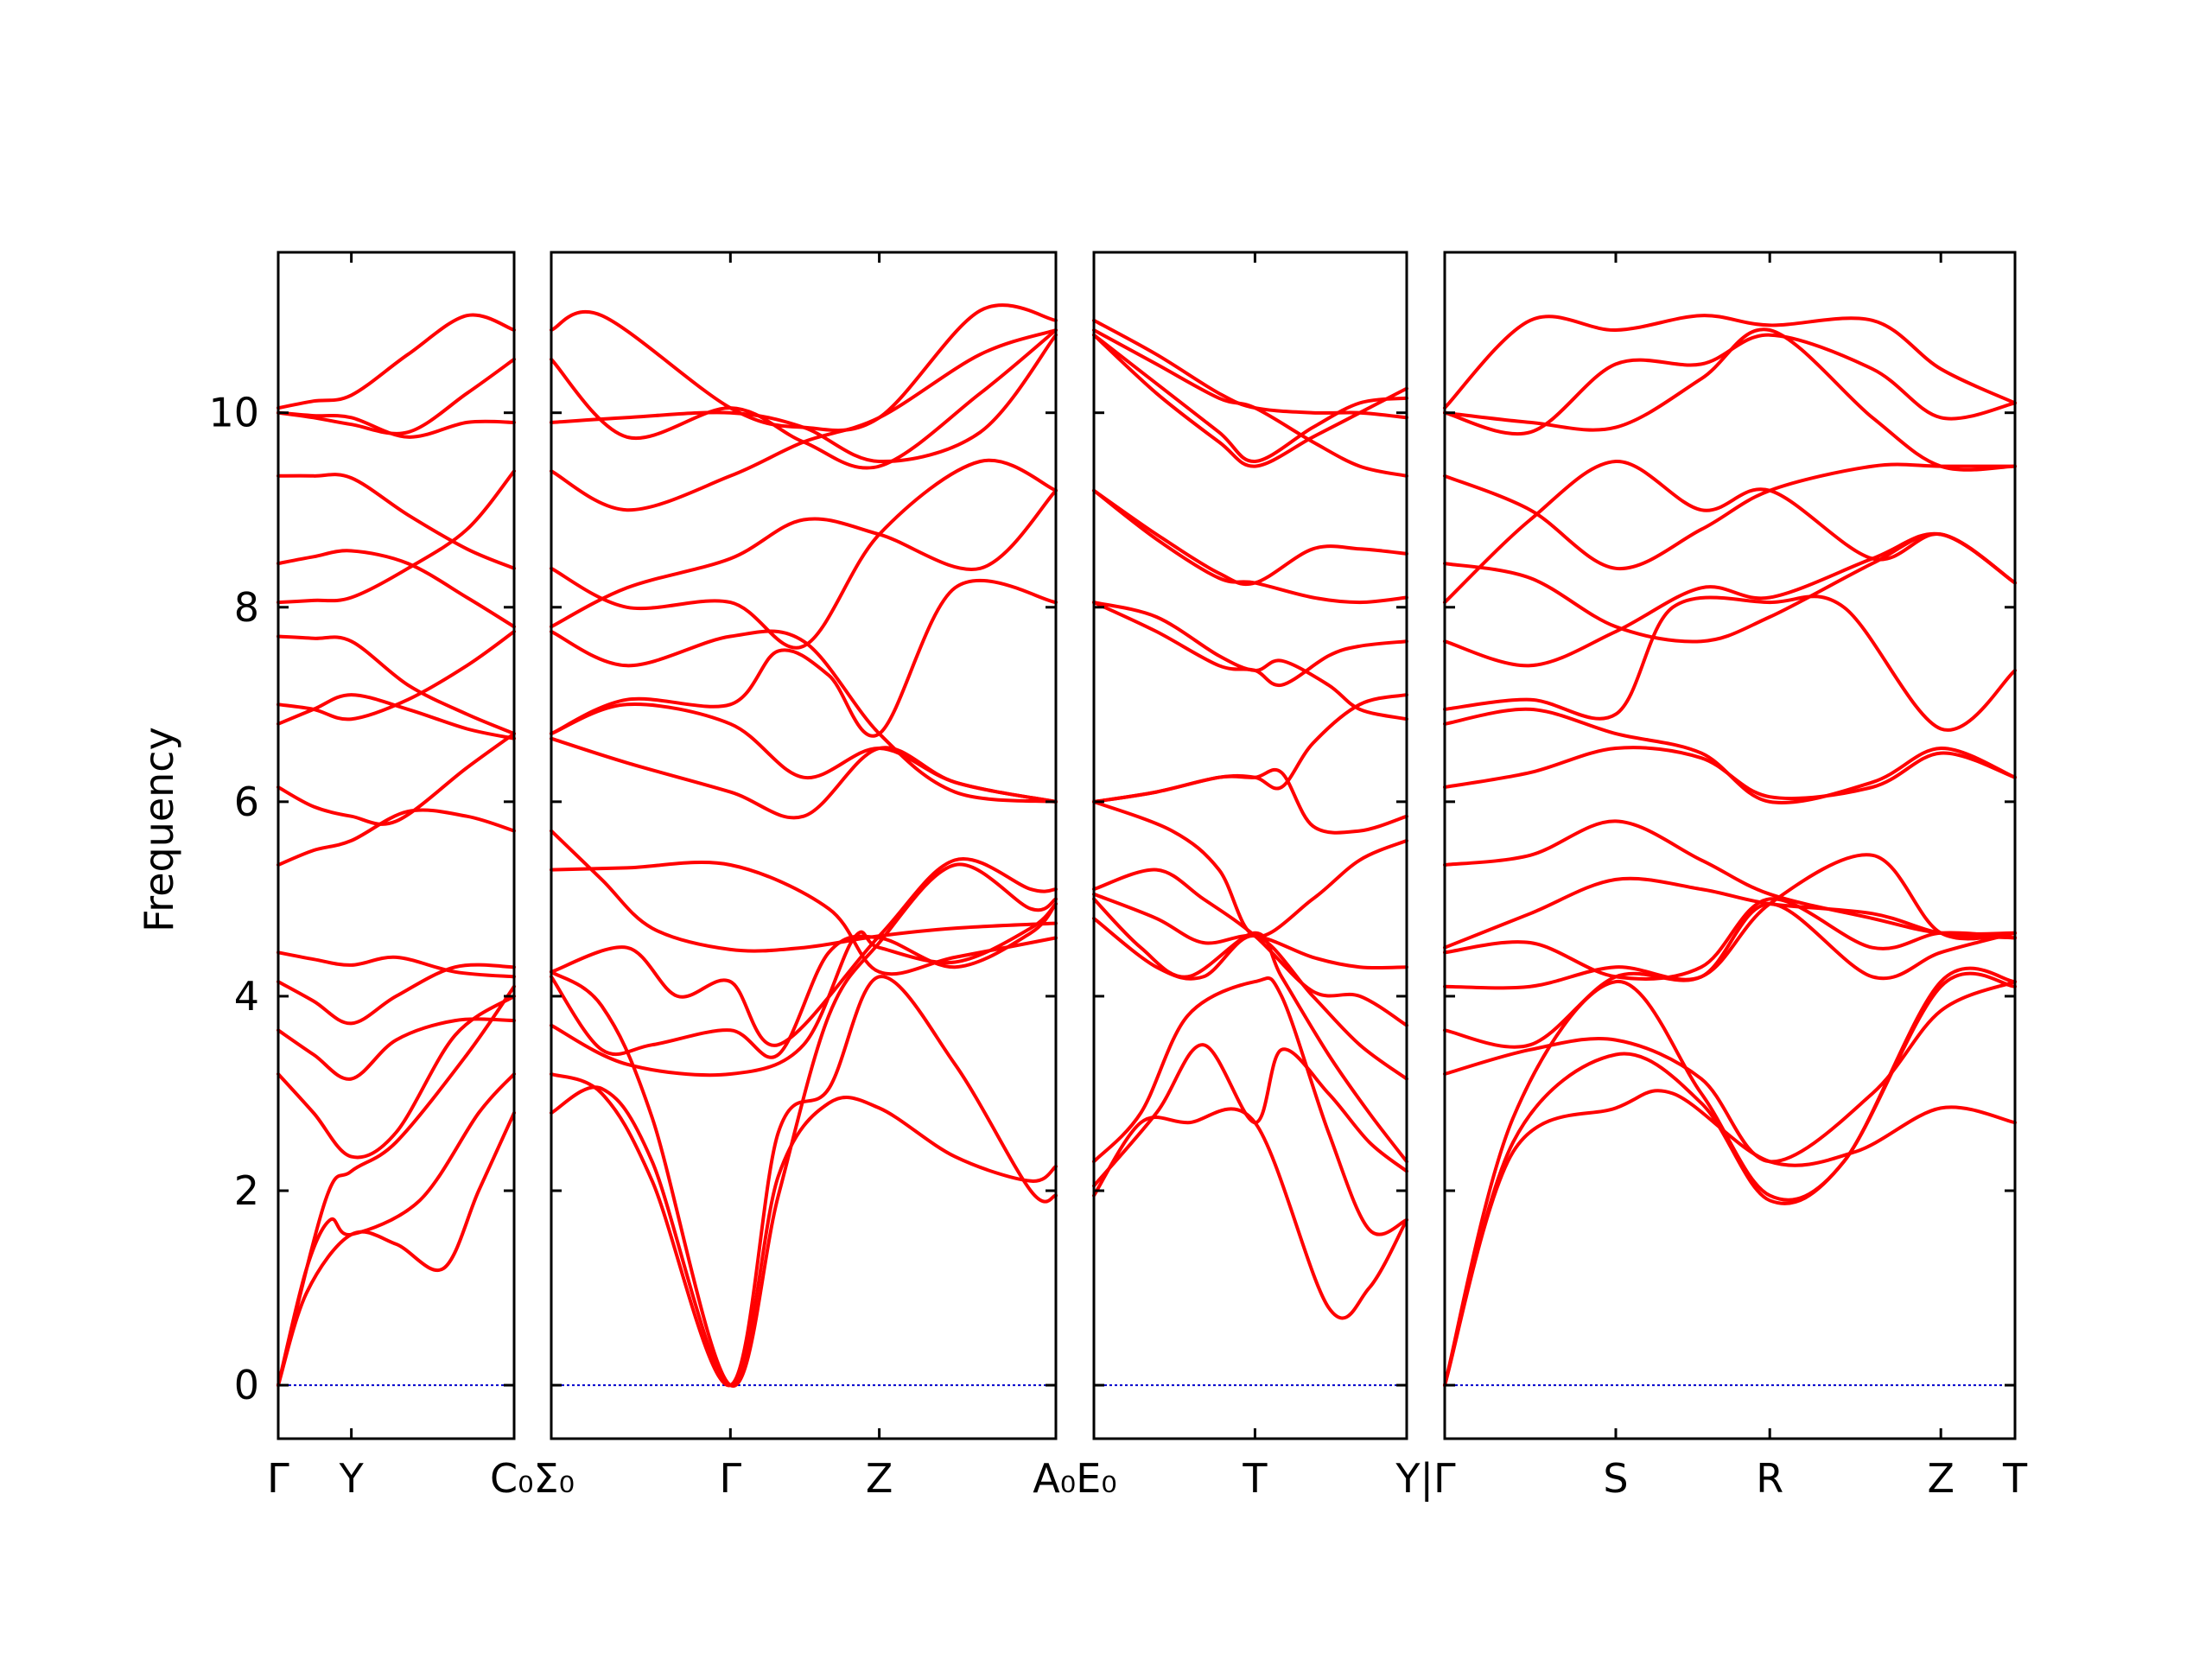  What do you see at coordinates (246, 802) in the screenshot?
I see `y-tick-label: 6` at bounding box center [246, 802].